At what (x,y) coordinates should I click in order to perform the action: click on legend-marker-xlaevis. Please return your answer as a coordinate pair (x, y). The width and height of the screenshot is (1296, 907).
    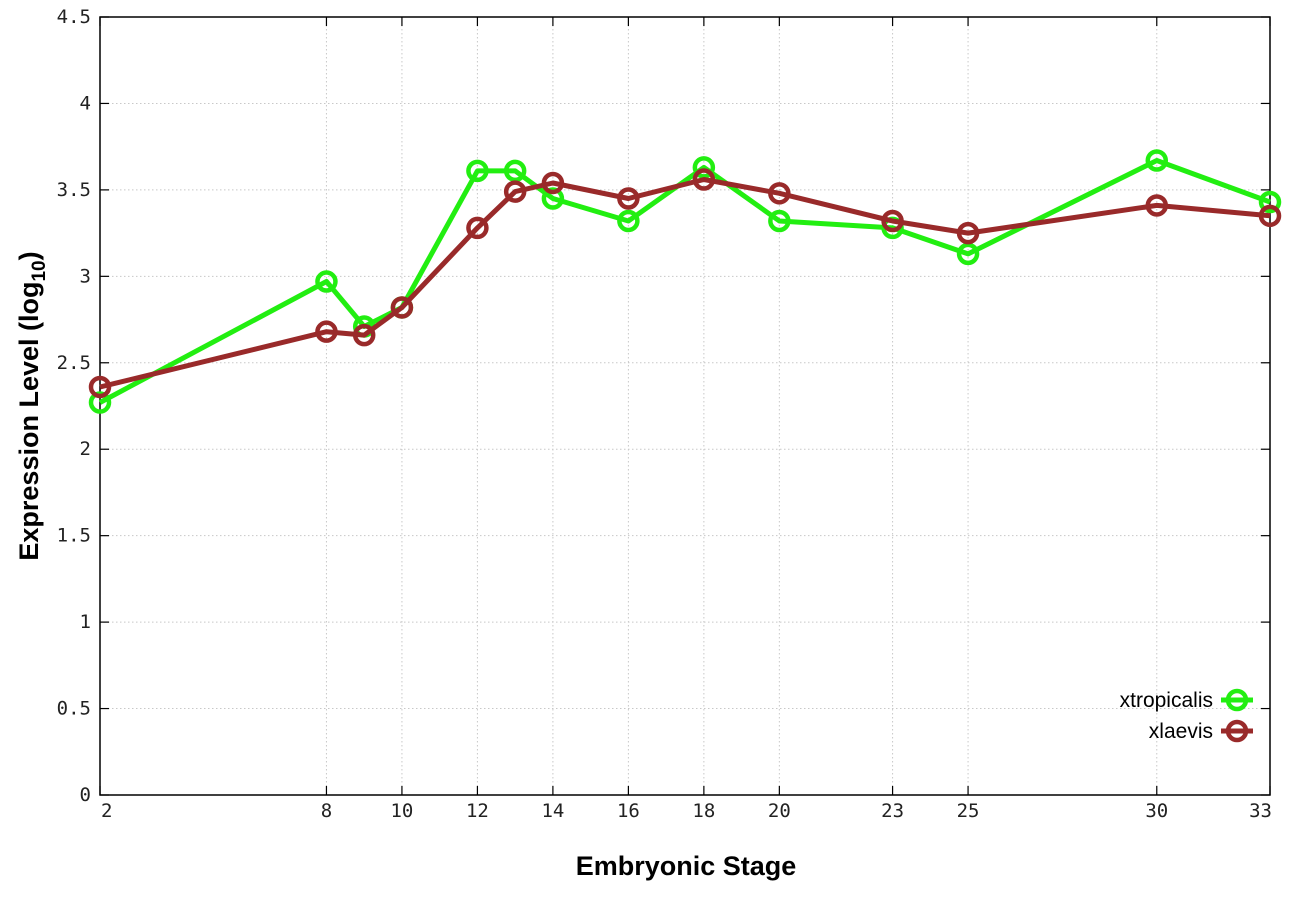
    Looking at the image, I should click on (1237, 731).